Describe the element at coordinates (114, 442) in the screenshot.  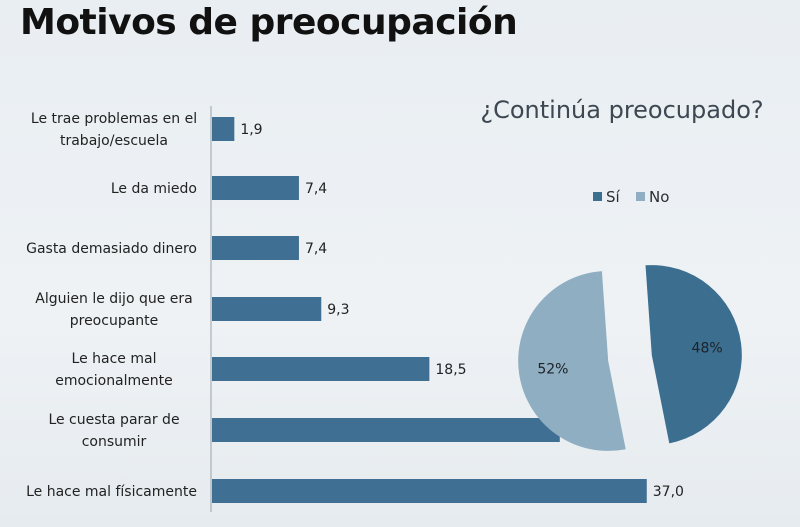
I see `category-label-6-line-2: consumir` at that location.